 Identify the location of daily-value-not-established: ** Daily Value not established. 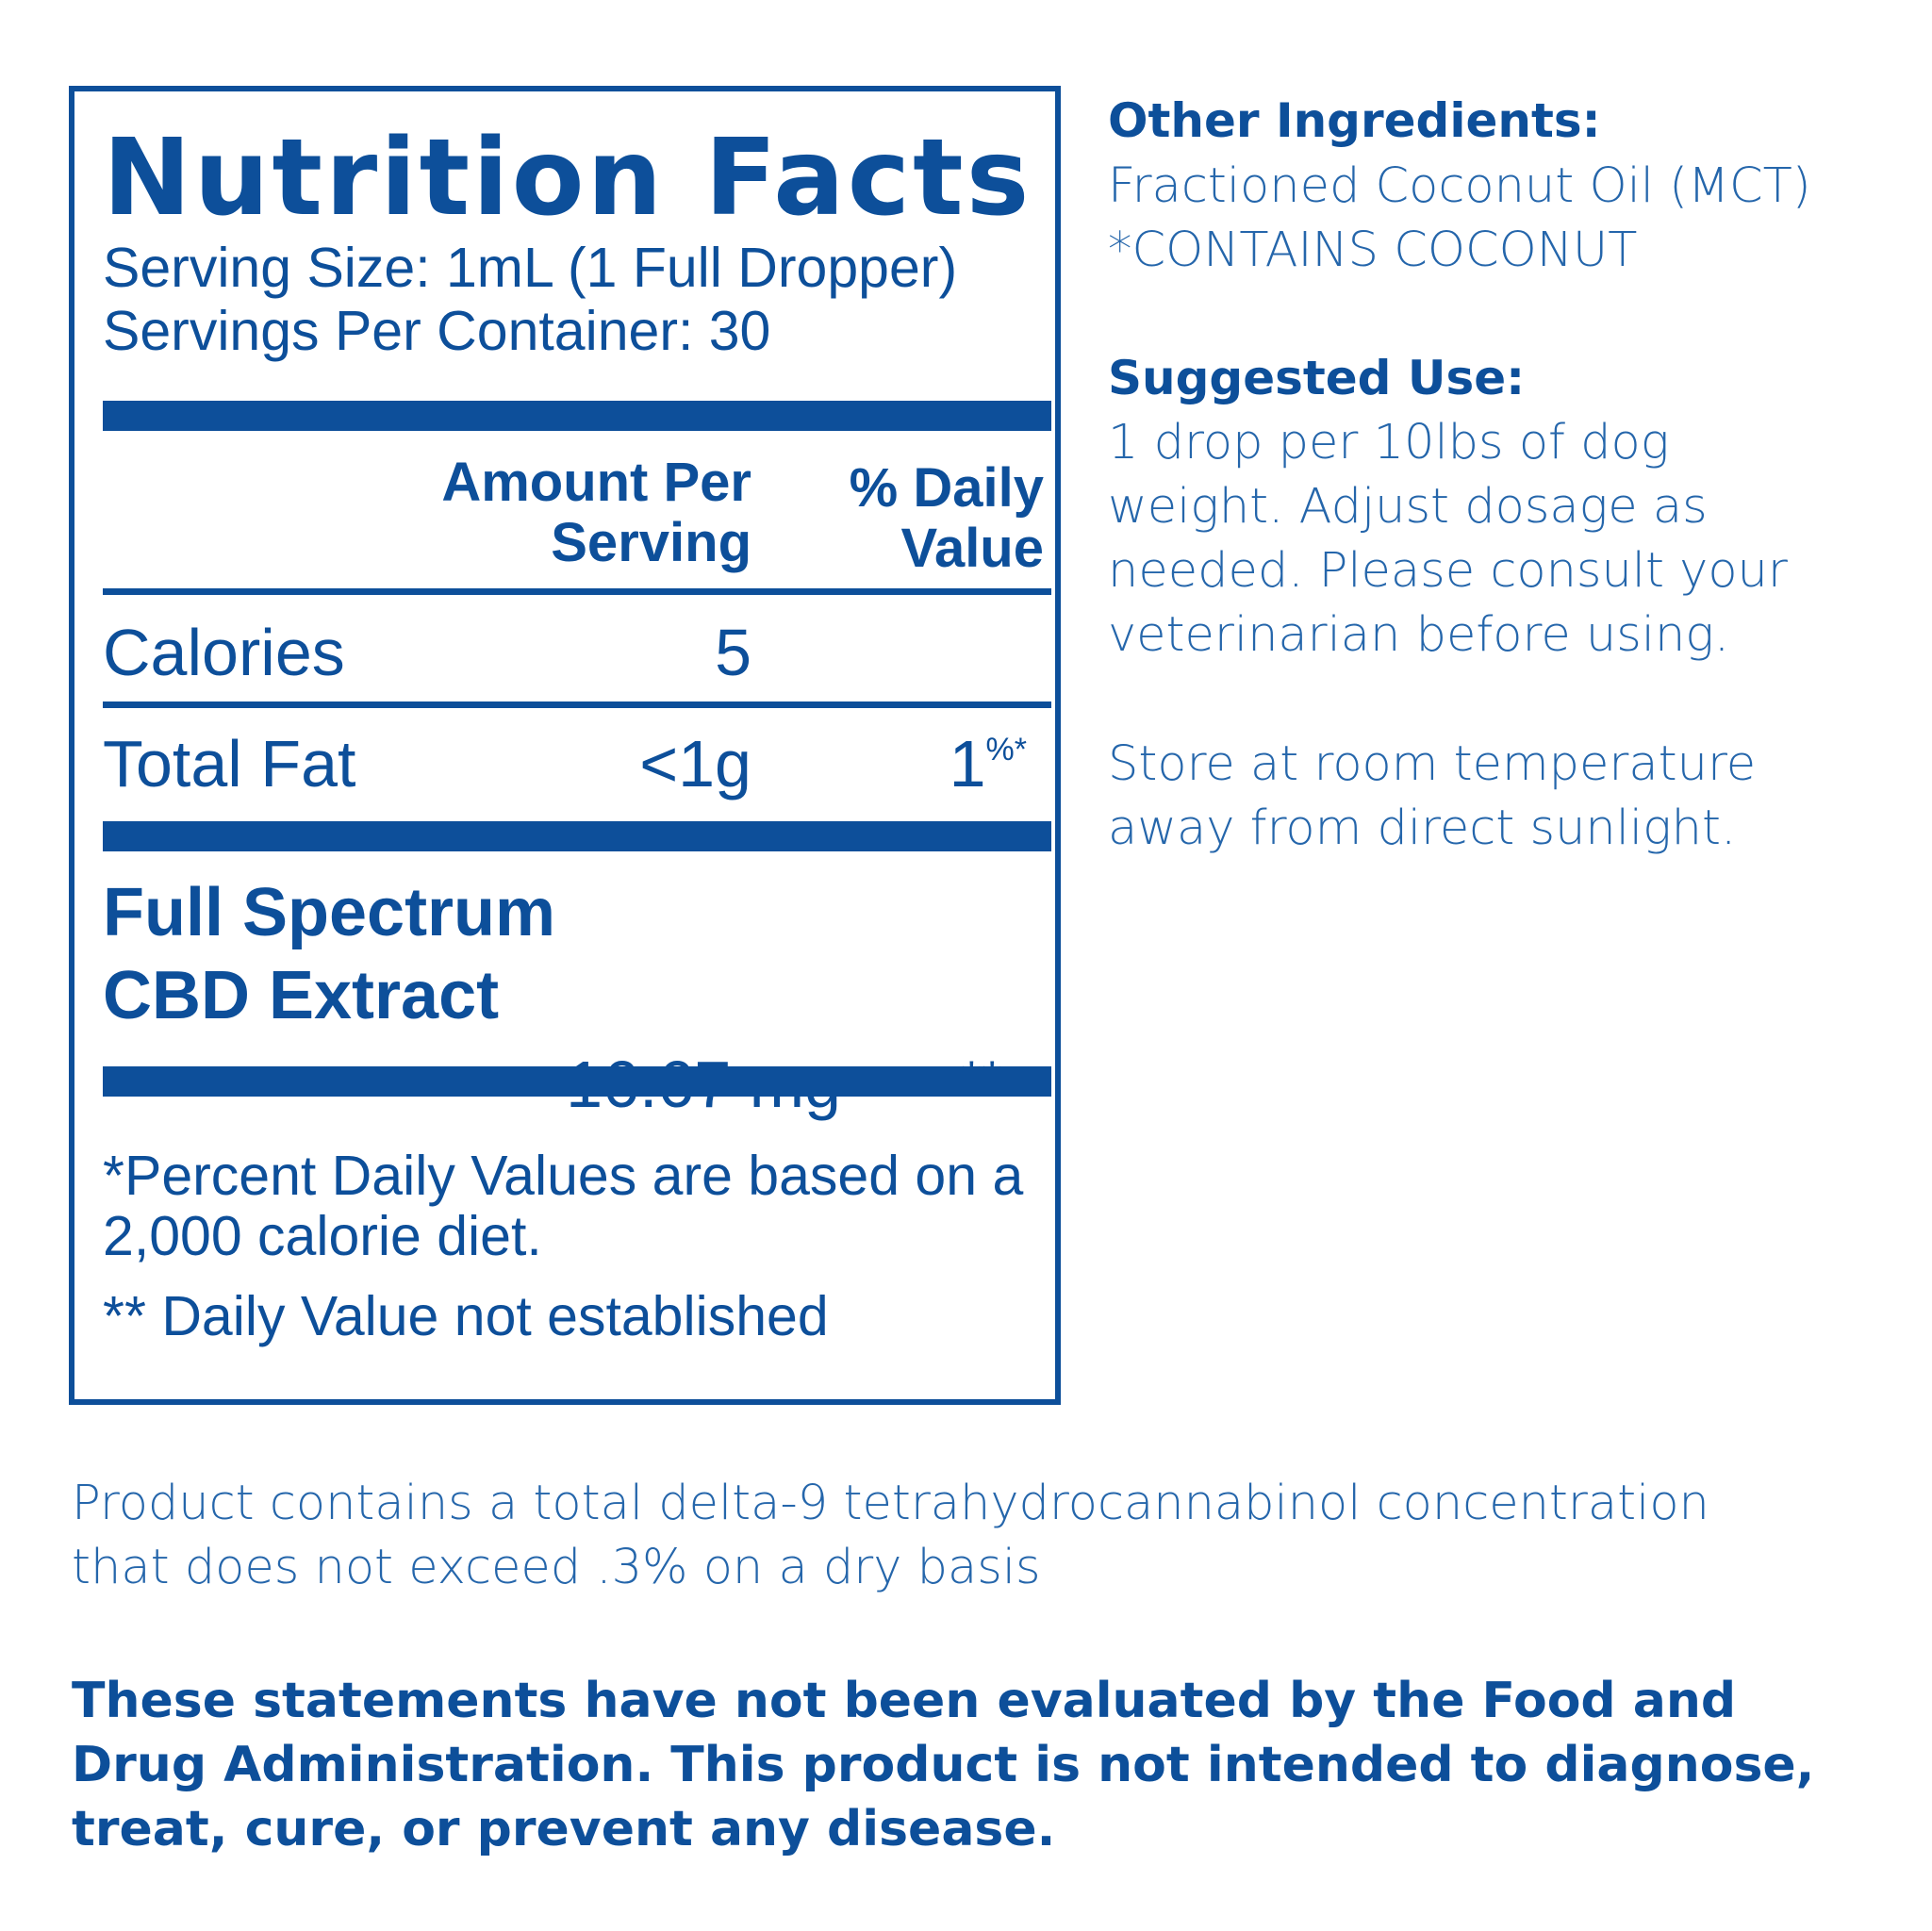
(466, 1316).